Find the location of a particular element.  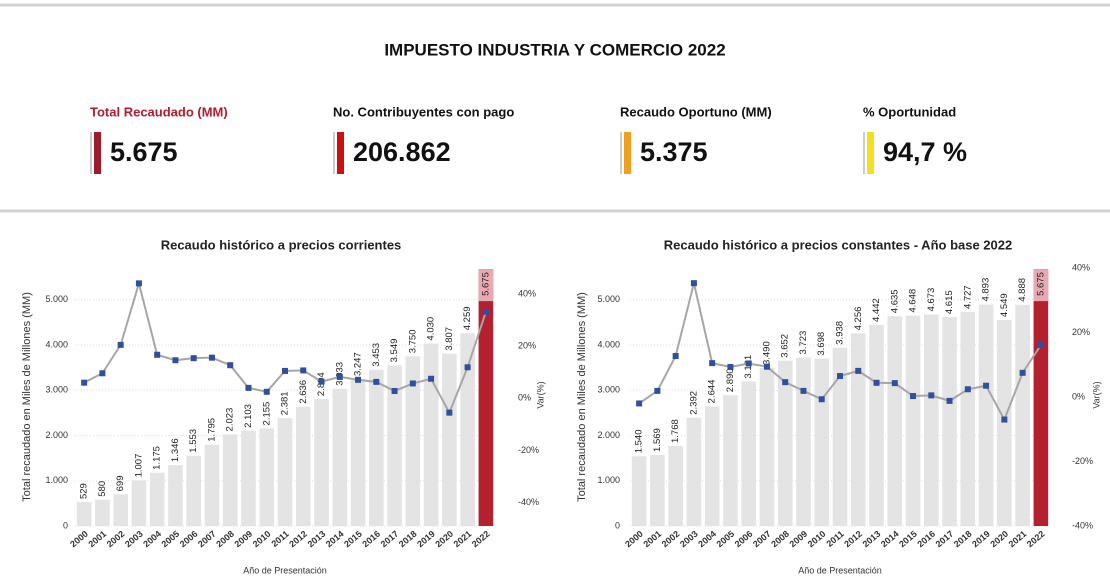

bar-label: 3.033 is located at coordinates (339, 374).